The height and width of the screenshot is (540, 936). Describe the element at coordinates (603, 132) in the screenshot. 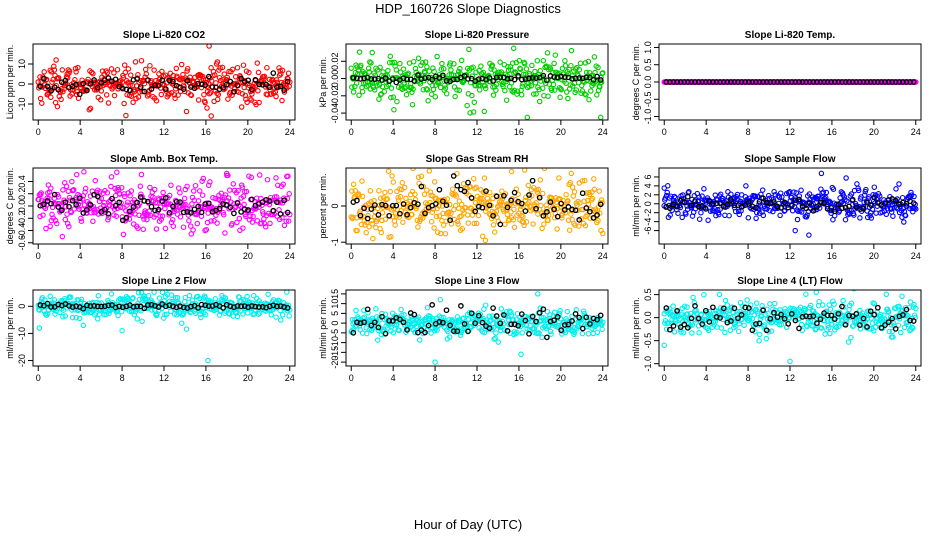

I see `x-tick-label: 24` at that location.